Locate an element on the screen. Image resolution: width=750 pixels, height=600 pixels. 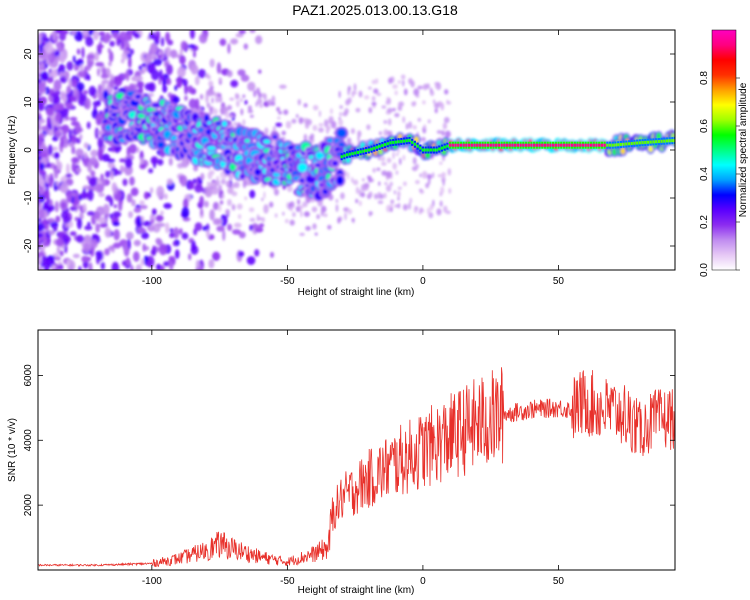
colorbar-ticks: 0.0 0.2 0.4 0.6 0.8 is located at coordinates (719, 174).